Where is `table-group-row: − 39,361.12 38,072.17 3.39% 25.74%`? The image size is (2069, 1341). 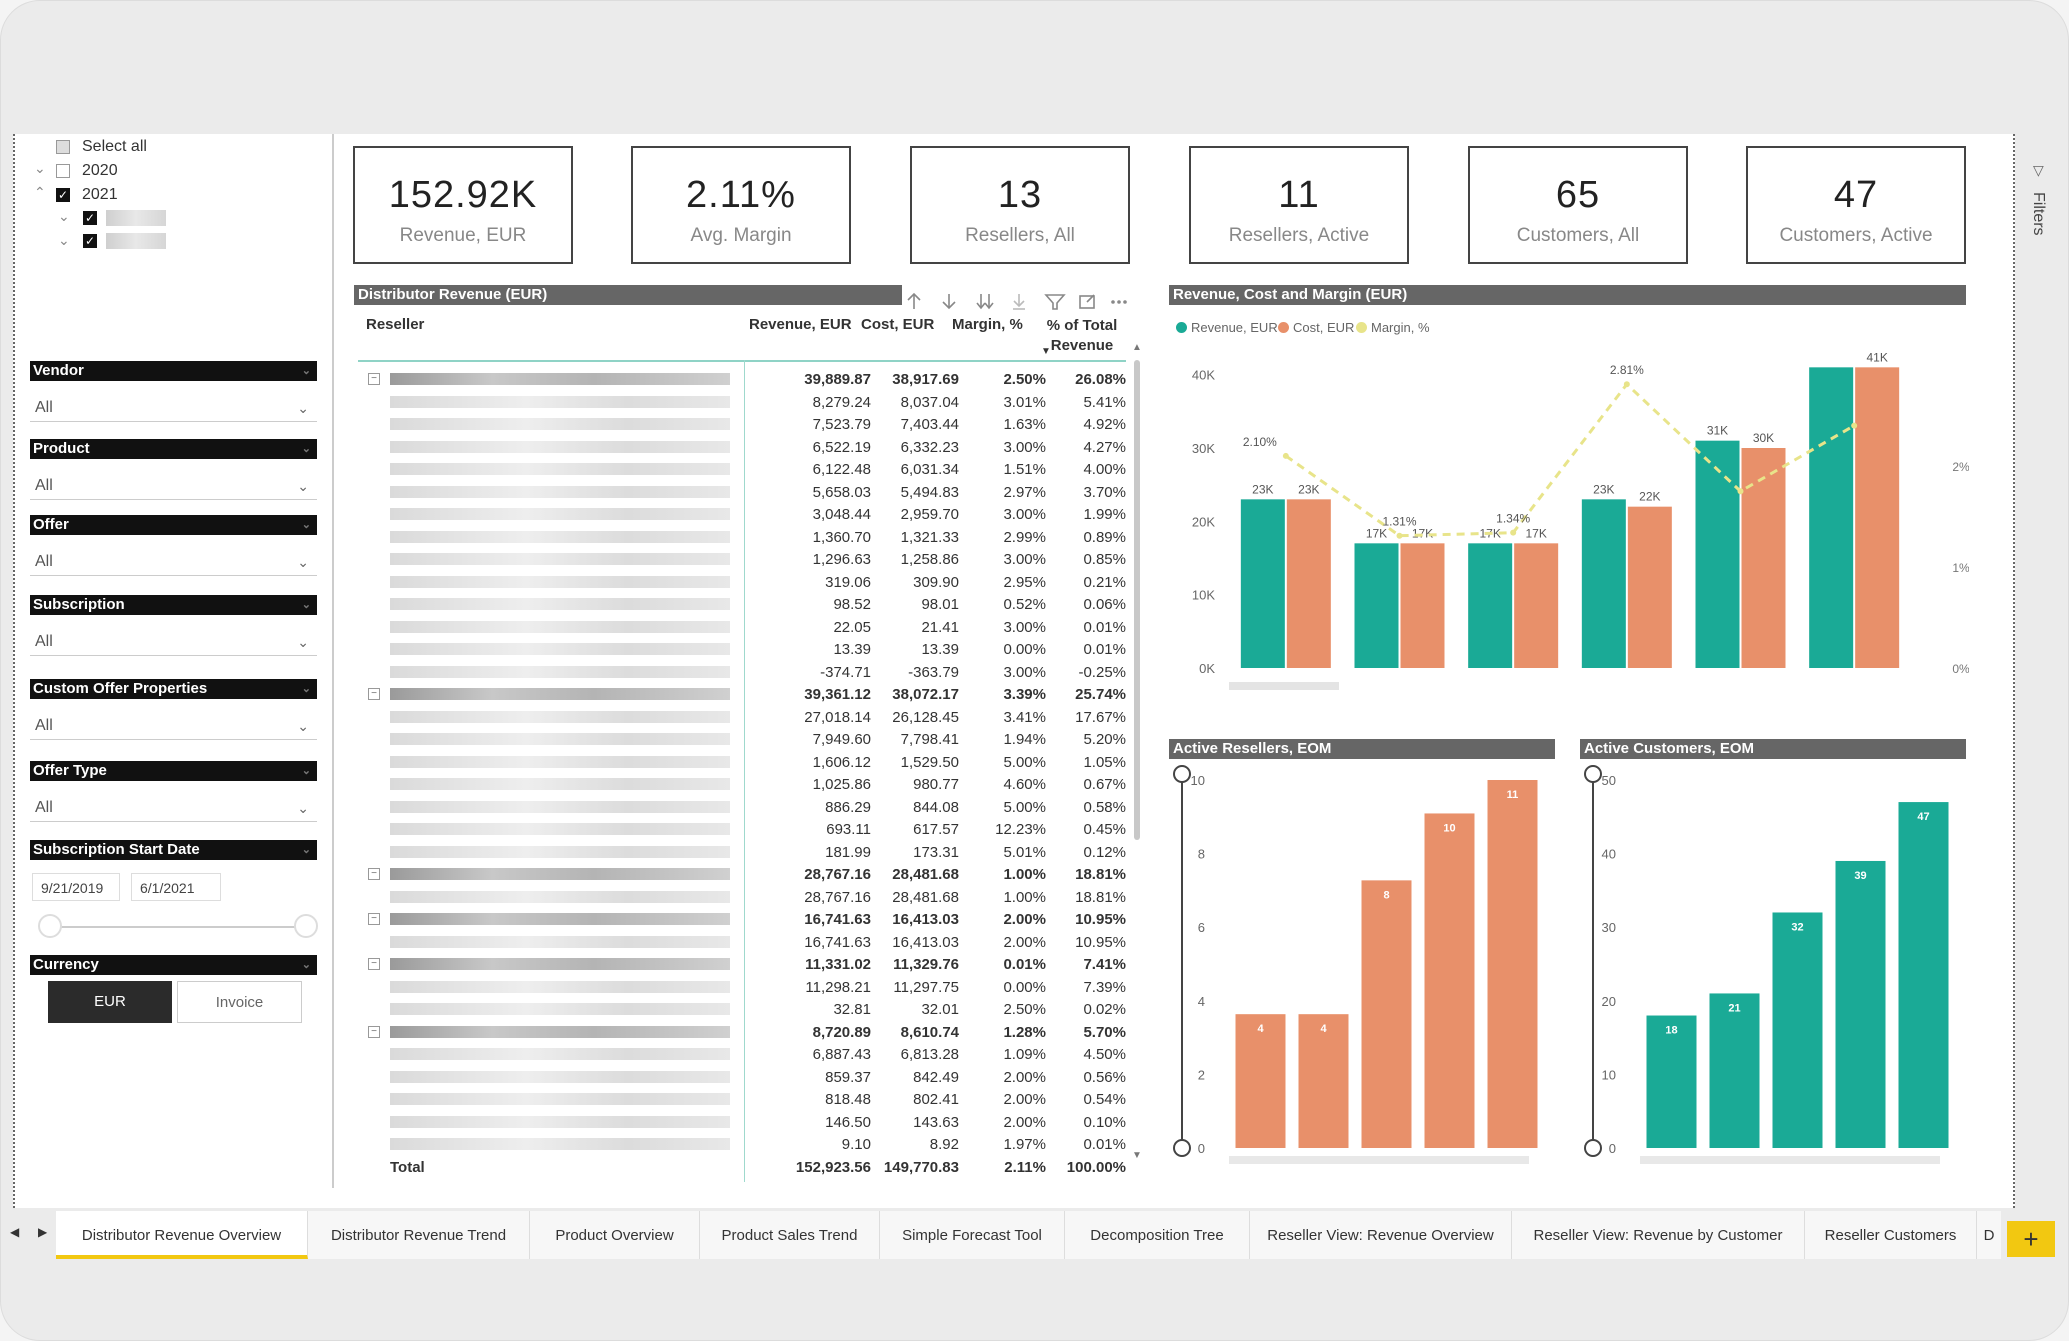 table-group-row: − 39,361.12 38,072.17 3.39% 25.74% is located at coordinates (744, 694).